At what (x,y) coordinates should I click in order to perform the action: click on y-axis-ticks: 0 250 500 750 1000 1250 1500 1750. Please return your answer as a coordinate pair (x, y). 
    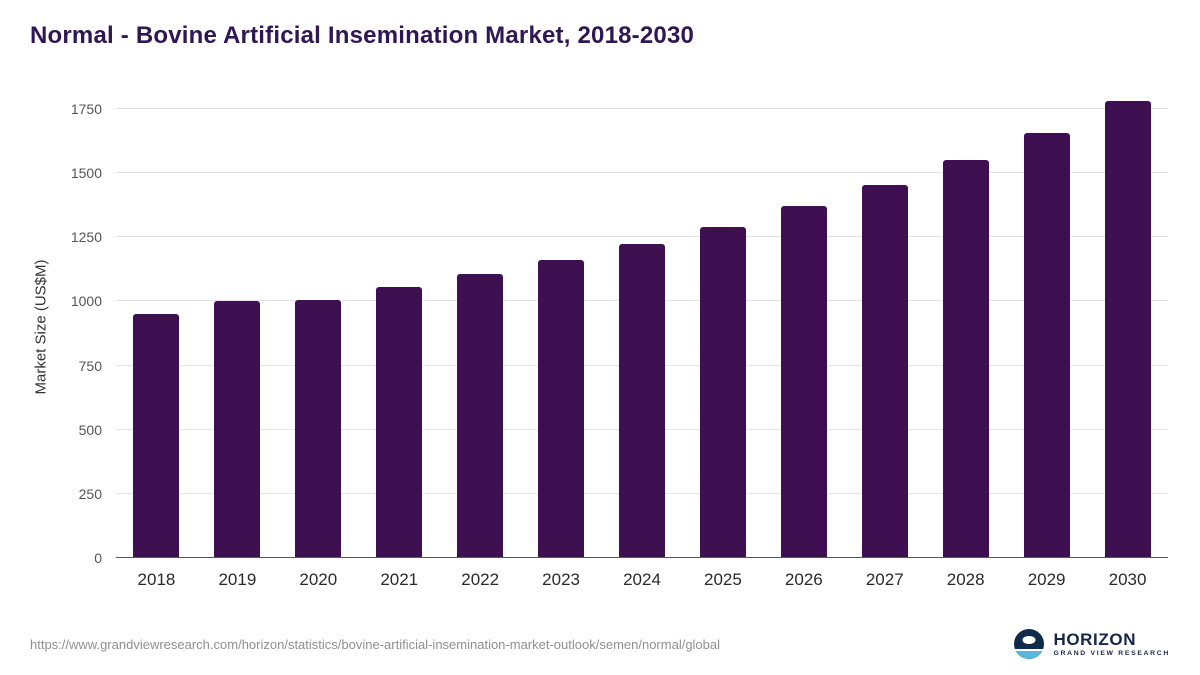
    Looking at the image, I should click on (85, 331).